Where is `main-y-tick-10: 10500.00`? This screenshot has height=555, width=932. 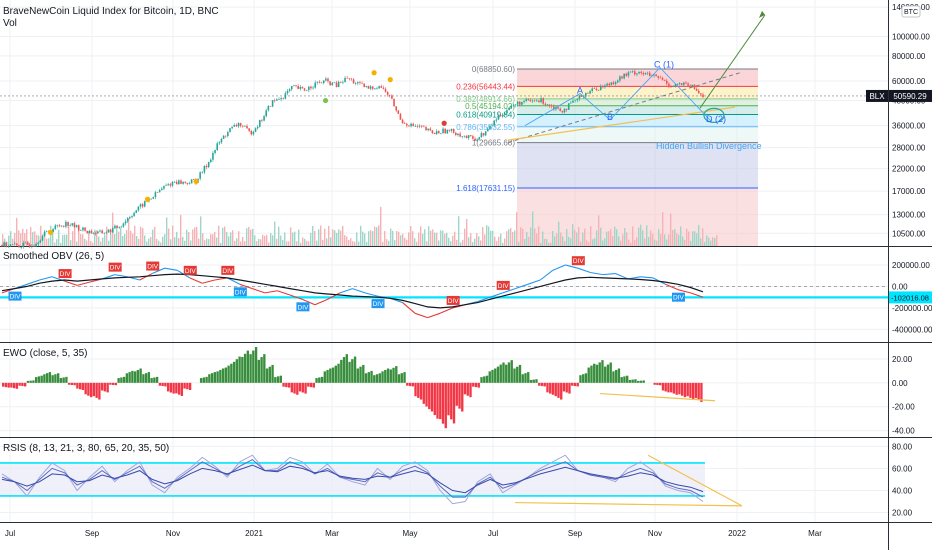
main-y-tick-10: 10500.00 is located at coordinates (909, 233).